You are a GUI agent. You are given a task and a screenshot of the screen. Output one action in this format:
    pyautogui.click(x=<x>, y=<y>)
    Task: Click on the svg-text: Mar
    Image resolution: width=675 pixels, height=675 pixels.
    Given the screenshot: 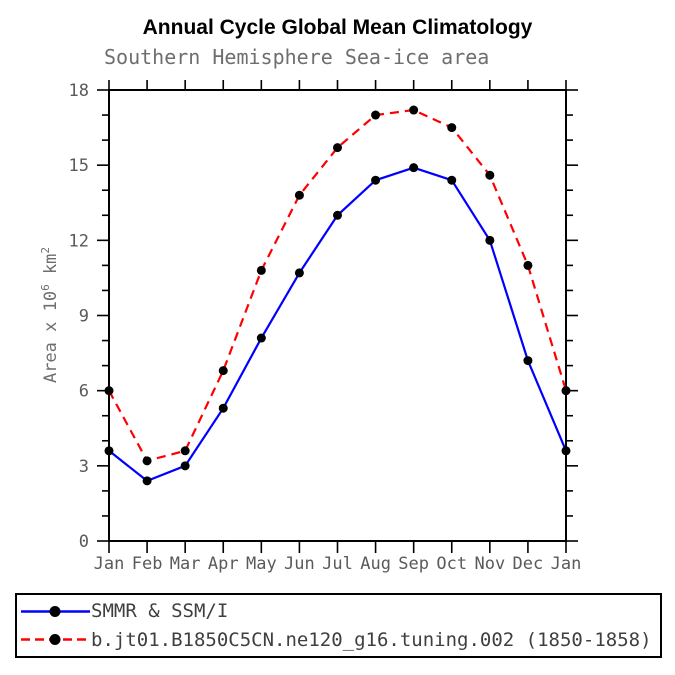 What is the action you would take?
    pyautogui.click(x=185, y=564)
    